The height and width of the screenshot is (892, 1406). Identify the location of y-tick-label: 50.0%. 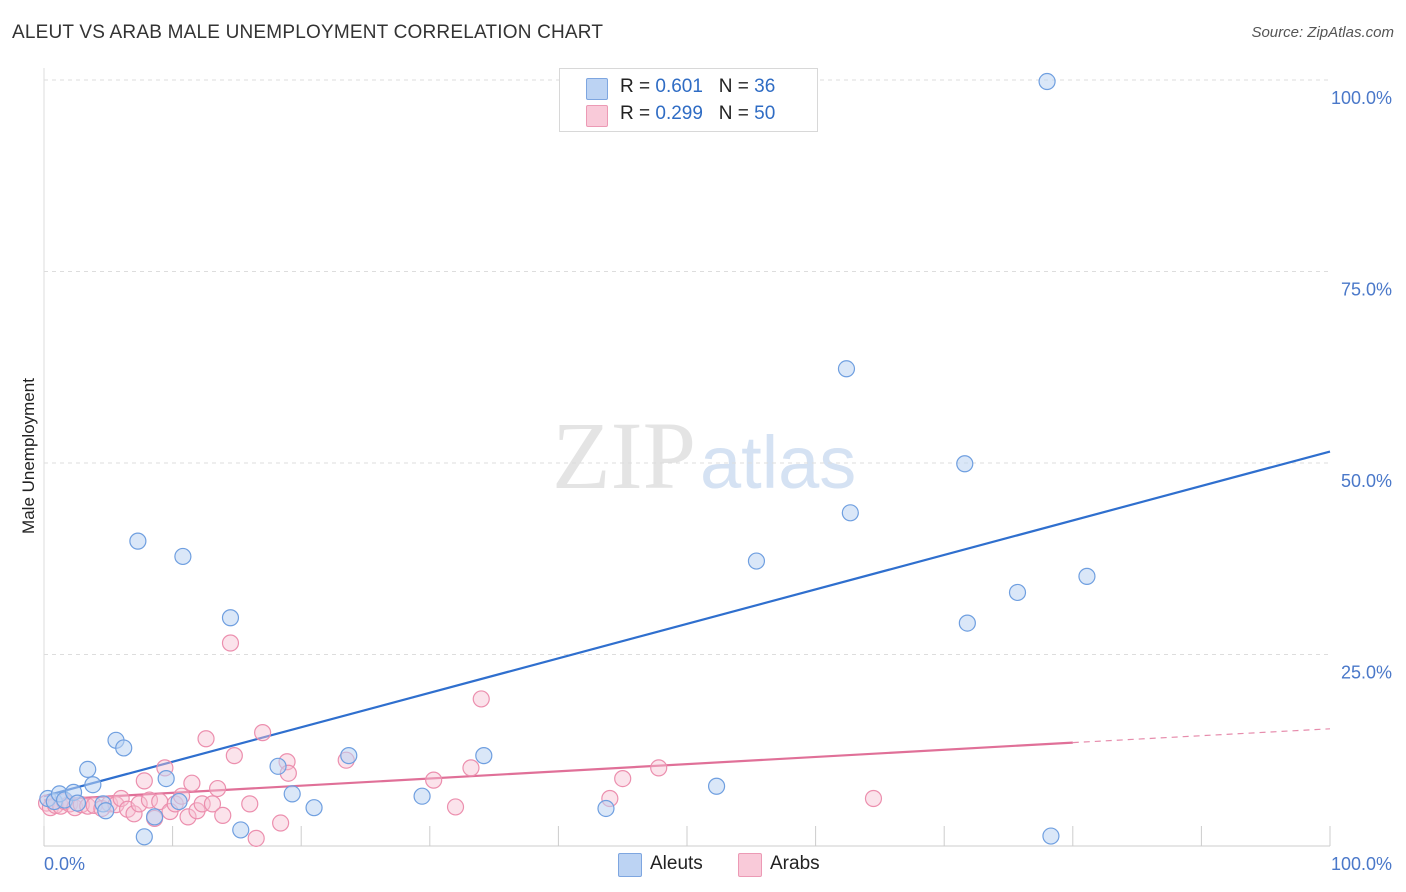
(1366, 481).